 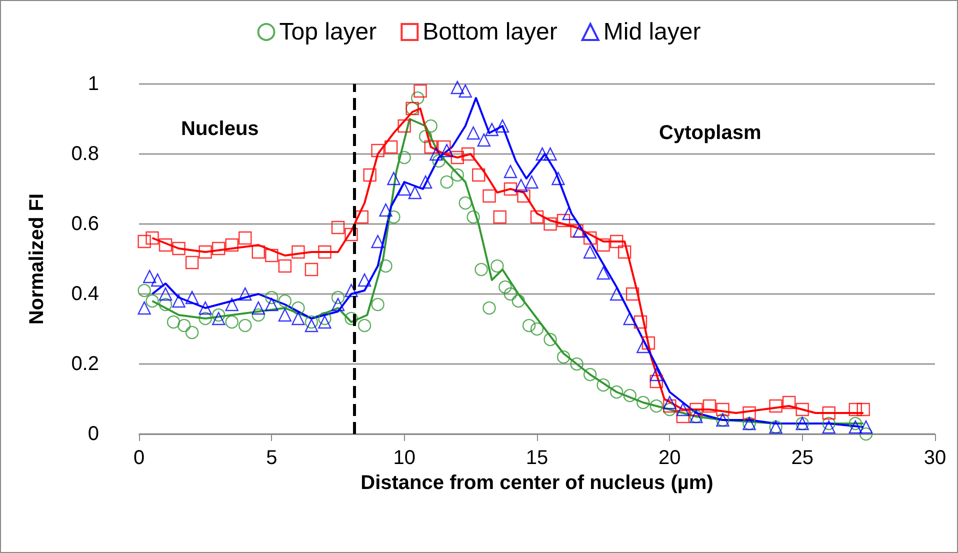 I want to click on annotation: Nucleus, so click(x=220, y=129).